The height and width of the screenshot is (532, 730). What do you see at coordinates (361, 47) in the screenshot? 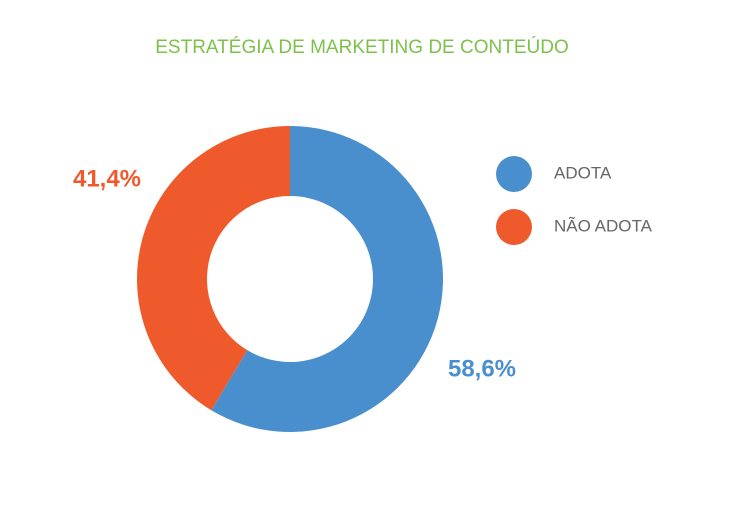
I see `chart-title: ESTRATÉGIA DE MARKETING DE CONTEÚDO` at bounding box center [361, 47].